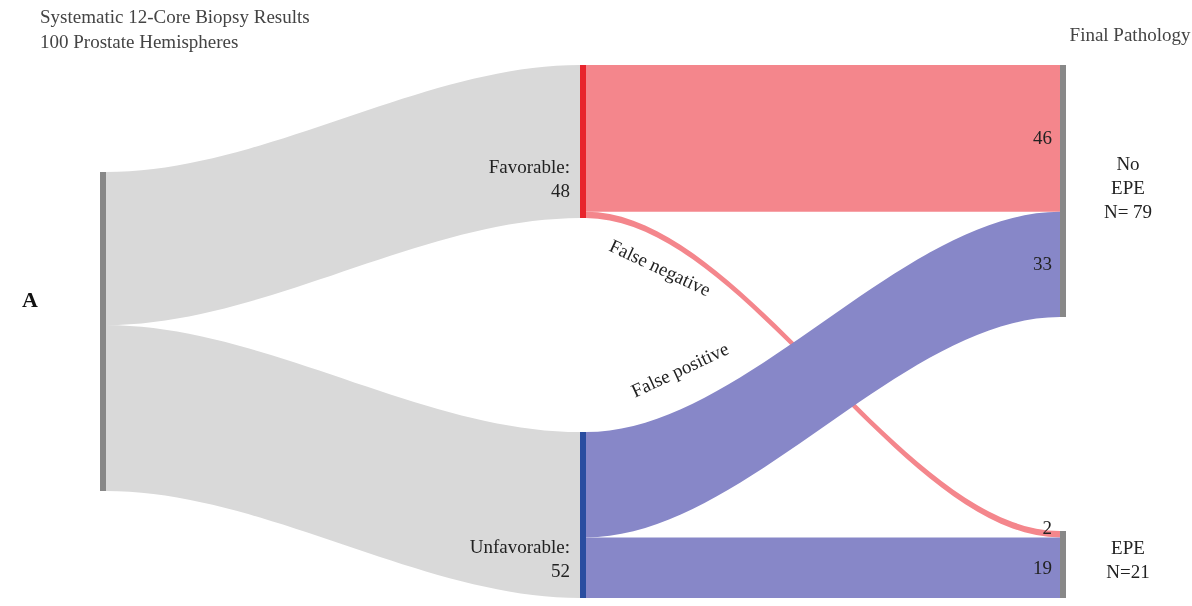 This screenshot has height=606, width=1192. Describe the element at coordinates (519, 546) in the screenshot. I see `series-label: Unfavorable:` at that location.